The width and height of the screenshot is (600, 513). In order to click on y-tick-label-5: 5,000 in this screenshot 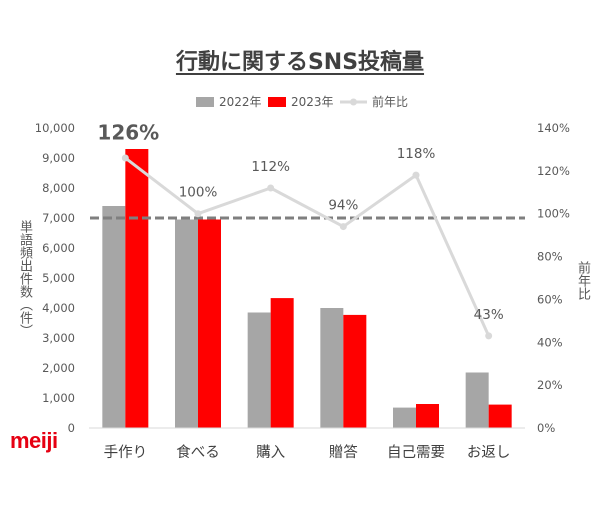, I will do `click(58, 278)`.